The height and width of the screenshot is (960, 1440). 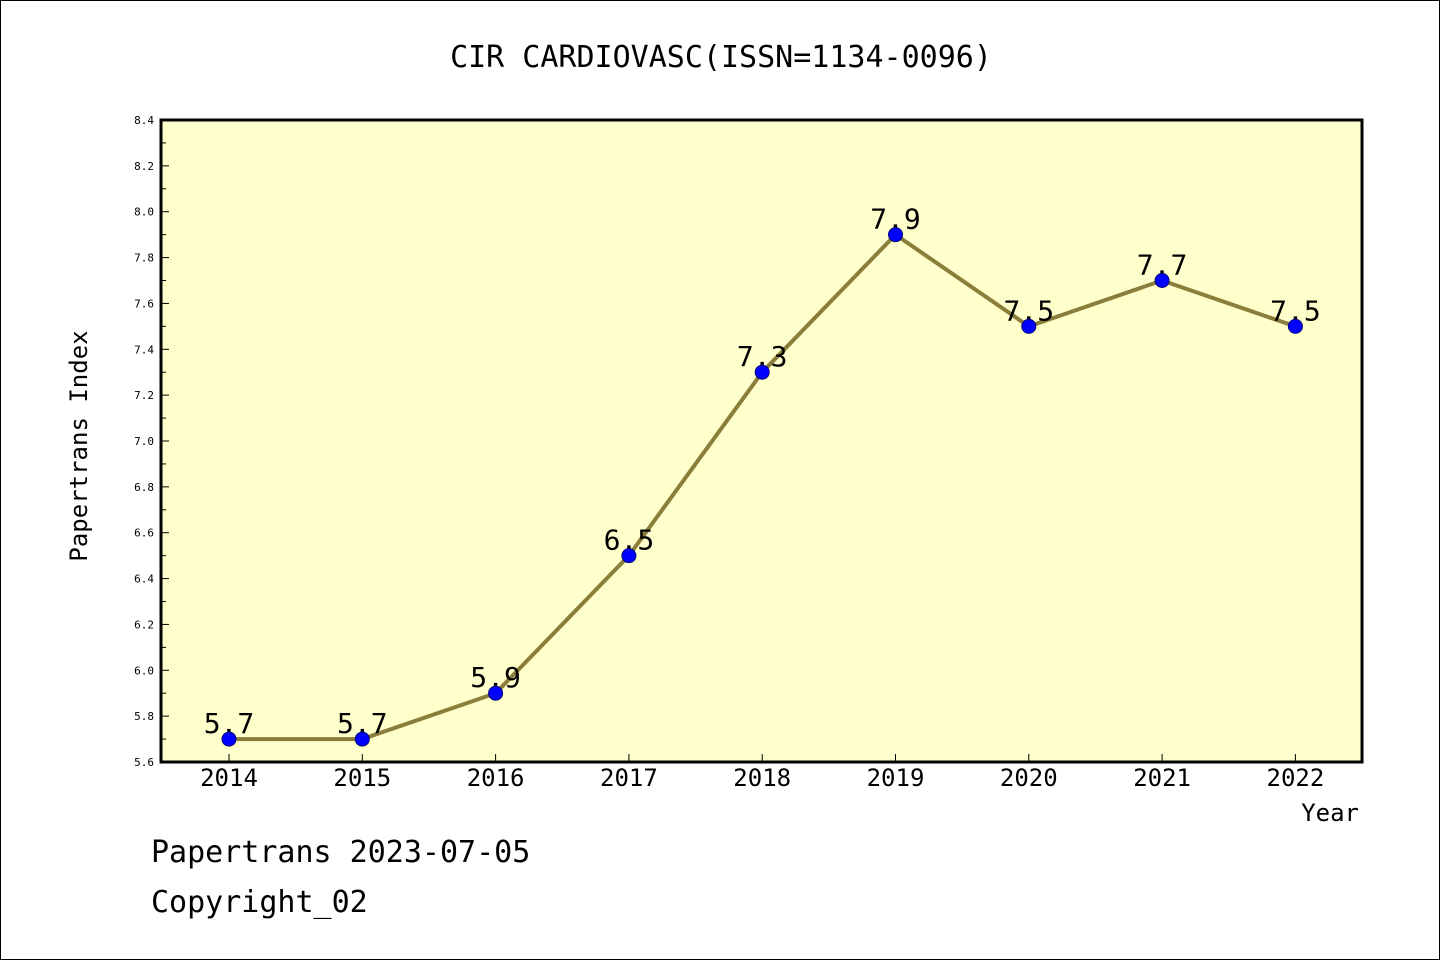 I want to click on x-axis: 2014 2015 2016 2017 2018 2019 2020 2021 2022, so click(x=762, y=773).